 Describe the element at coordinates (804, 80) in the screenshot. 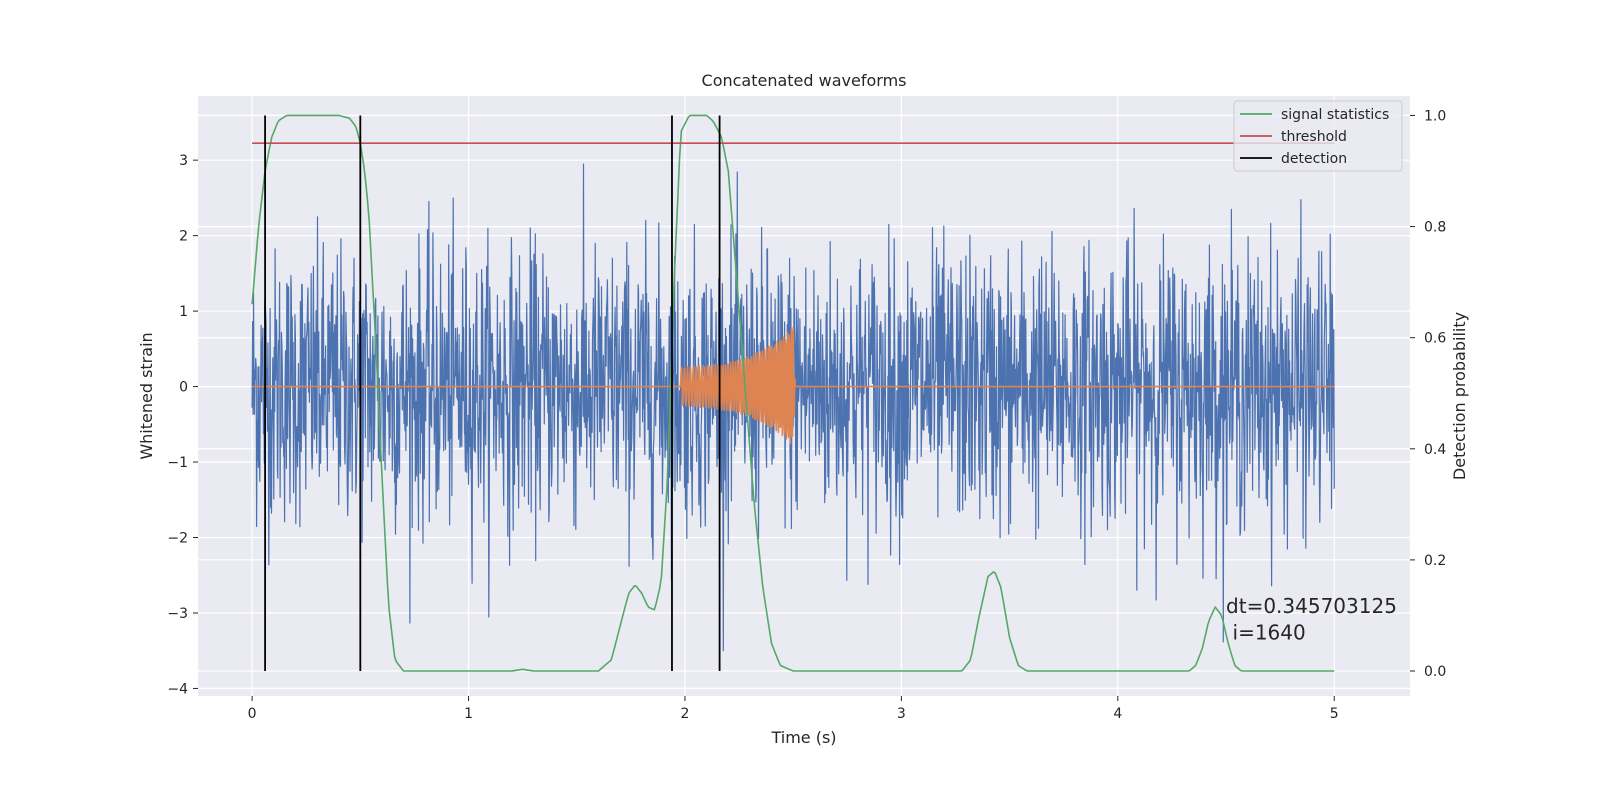

I see `chart-title: Concatenated waveforms` at that location.